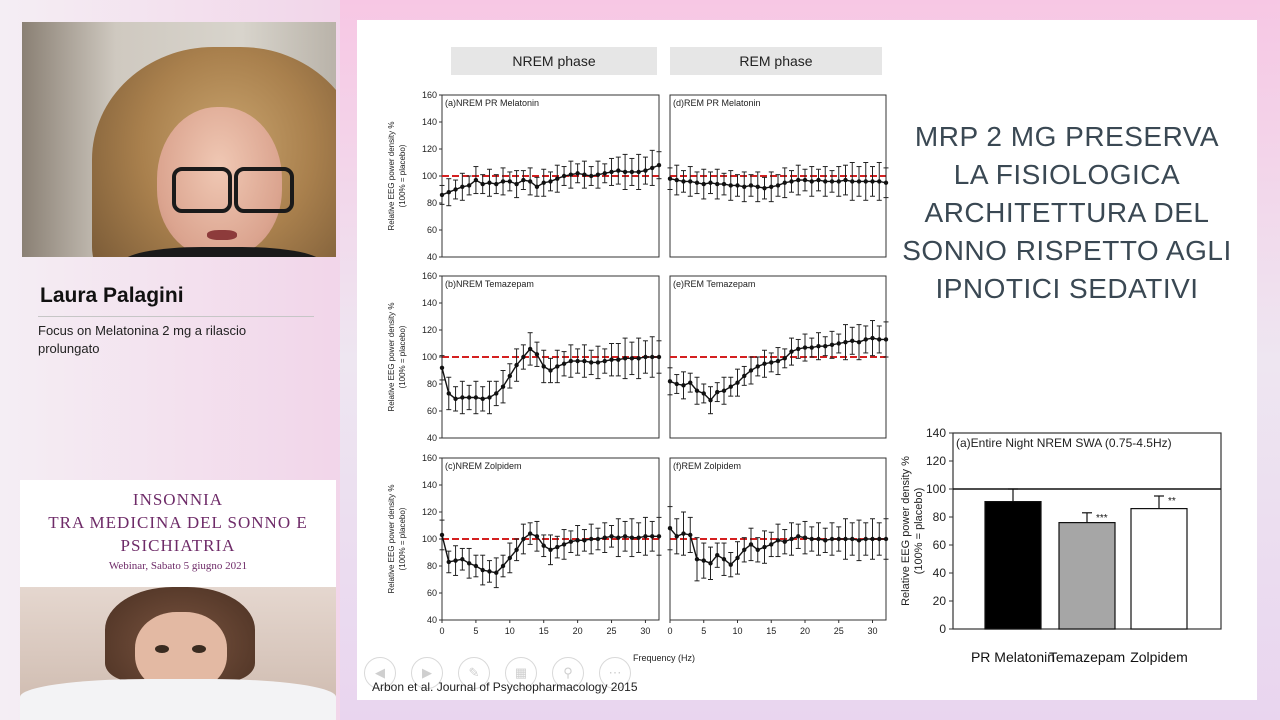 The width and height of the screenshot is (1280, 720). Describe the element at coordinates (432, 384) in the screenshot. I see `y-tick-label: 80` at that location.